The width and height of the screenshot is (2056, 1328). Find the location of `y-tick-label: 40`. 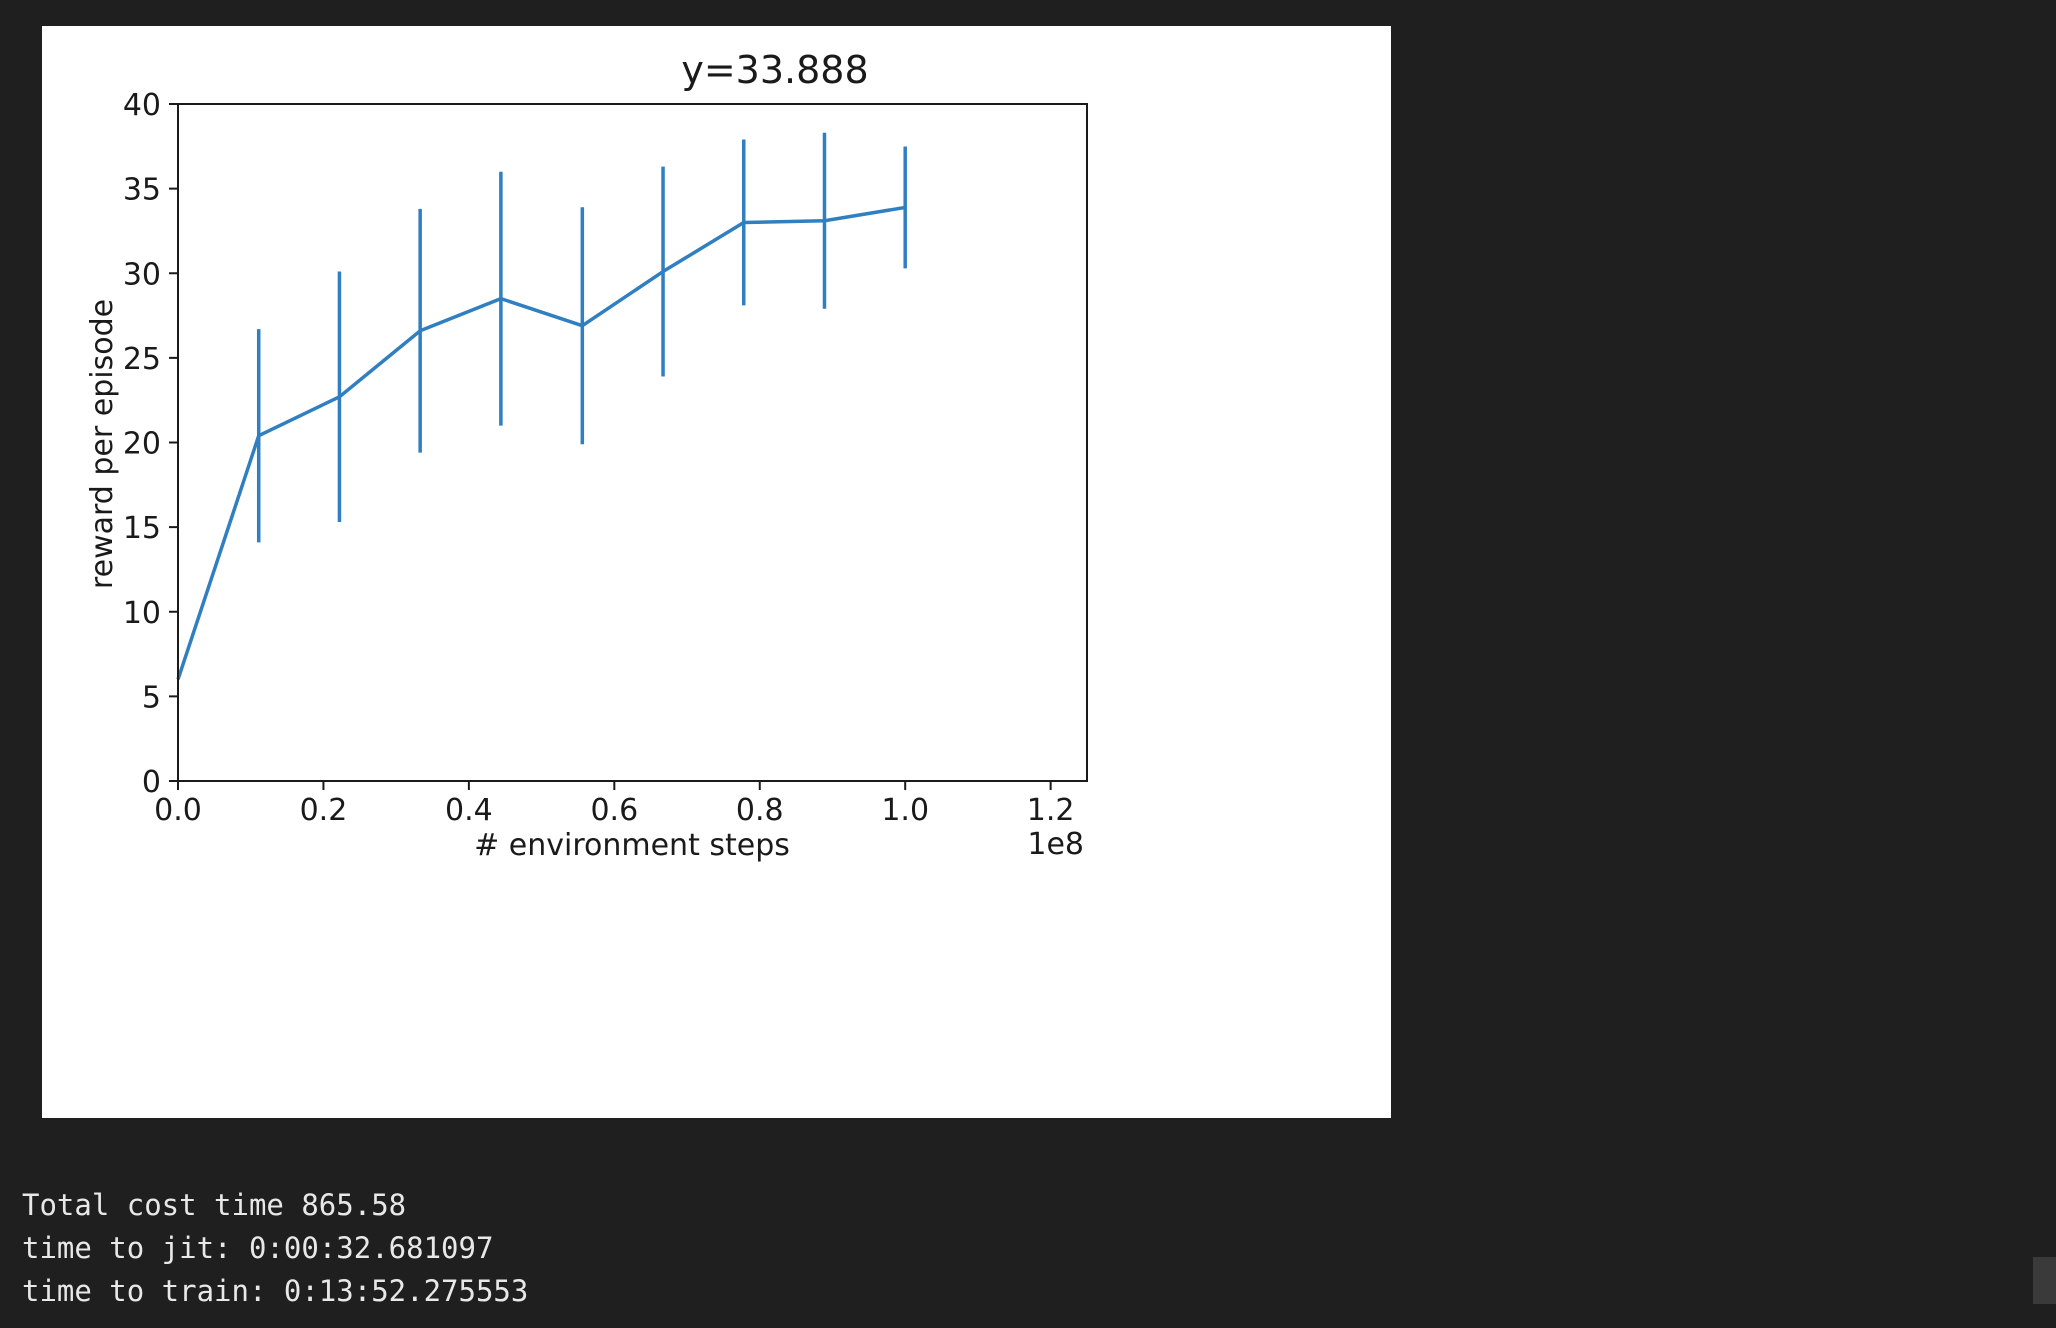

y-tick-label: 40 is located at coordinates (142, 105).